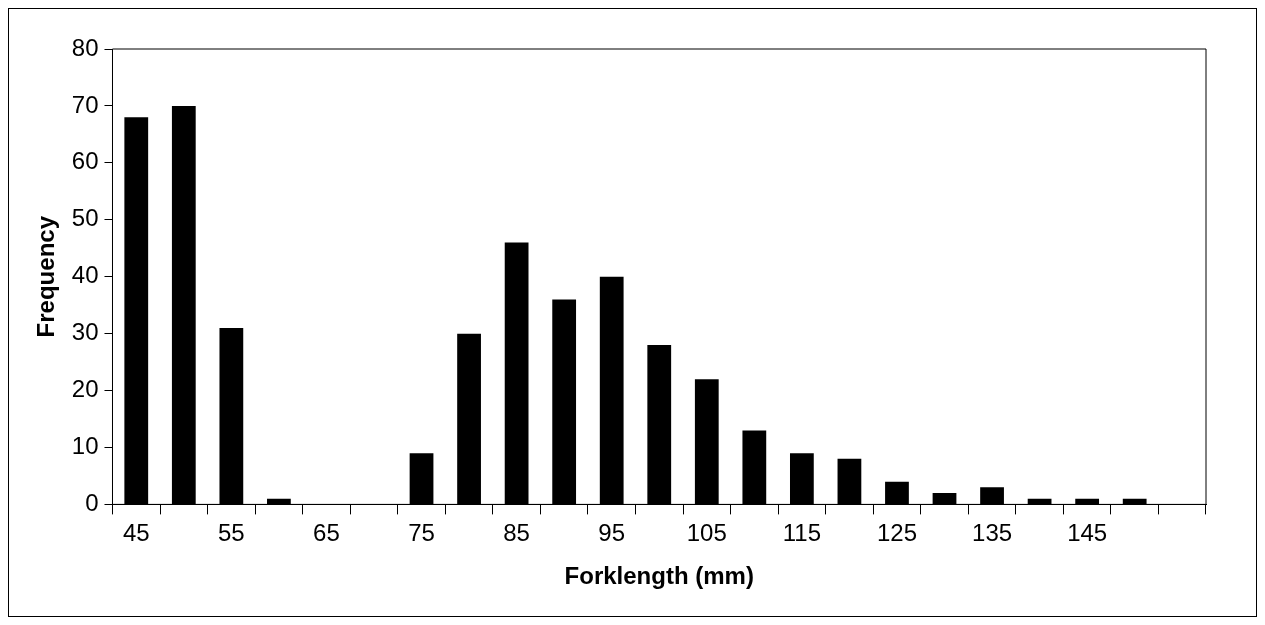 This screenshot has width=1265, height=625. What do you see at coordinates (1087, 533) in the screenshot?
I see `x-tick-label: 145` at bounding box center [1087, 533].